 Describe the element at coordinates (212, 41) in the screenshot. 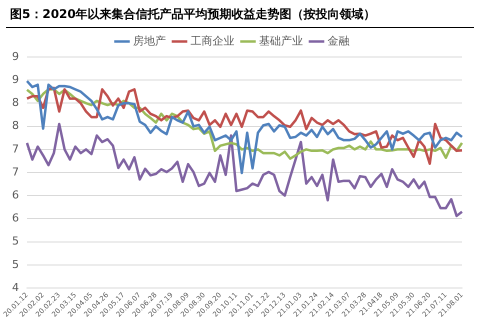

I see `legend-label: 工商企业` at that location.